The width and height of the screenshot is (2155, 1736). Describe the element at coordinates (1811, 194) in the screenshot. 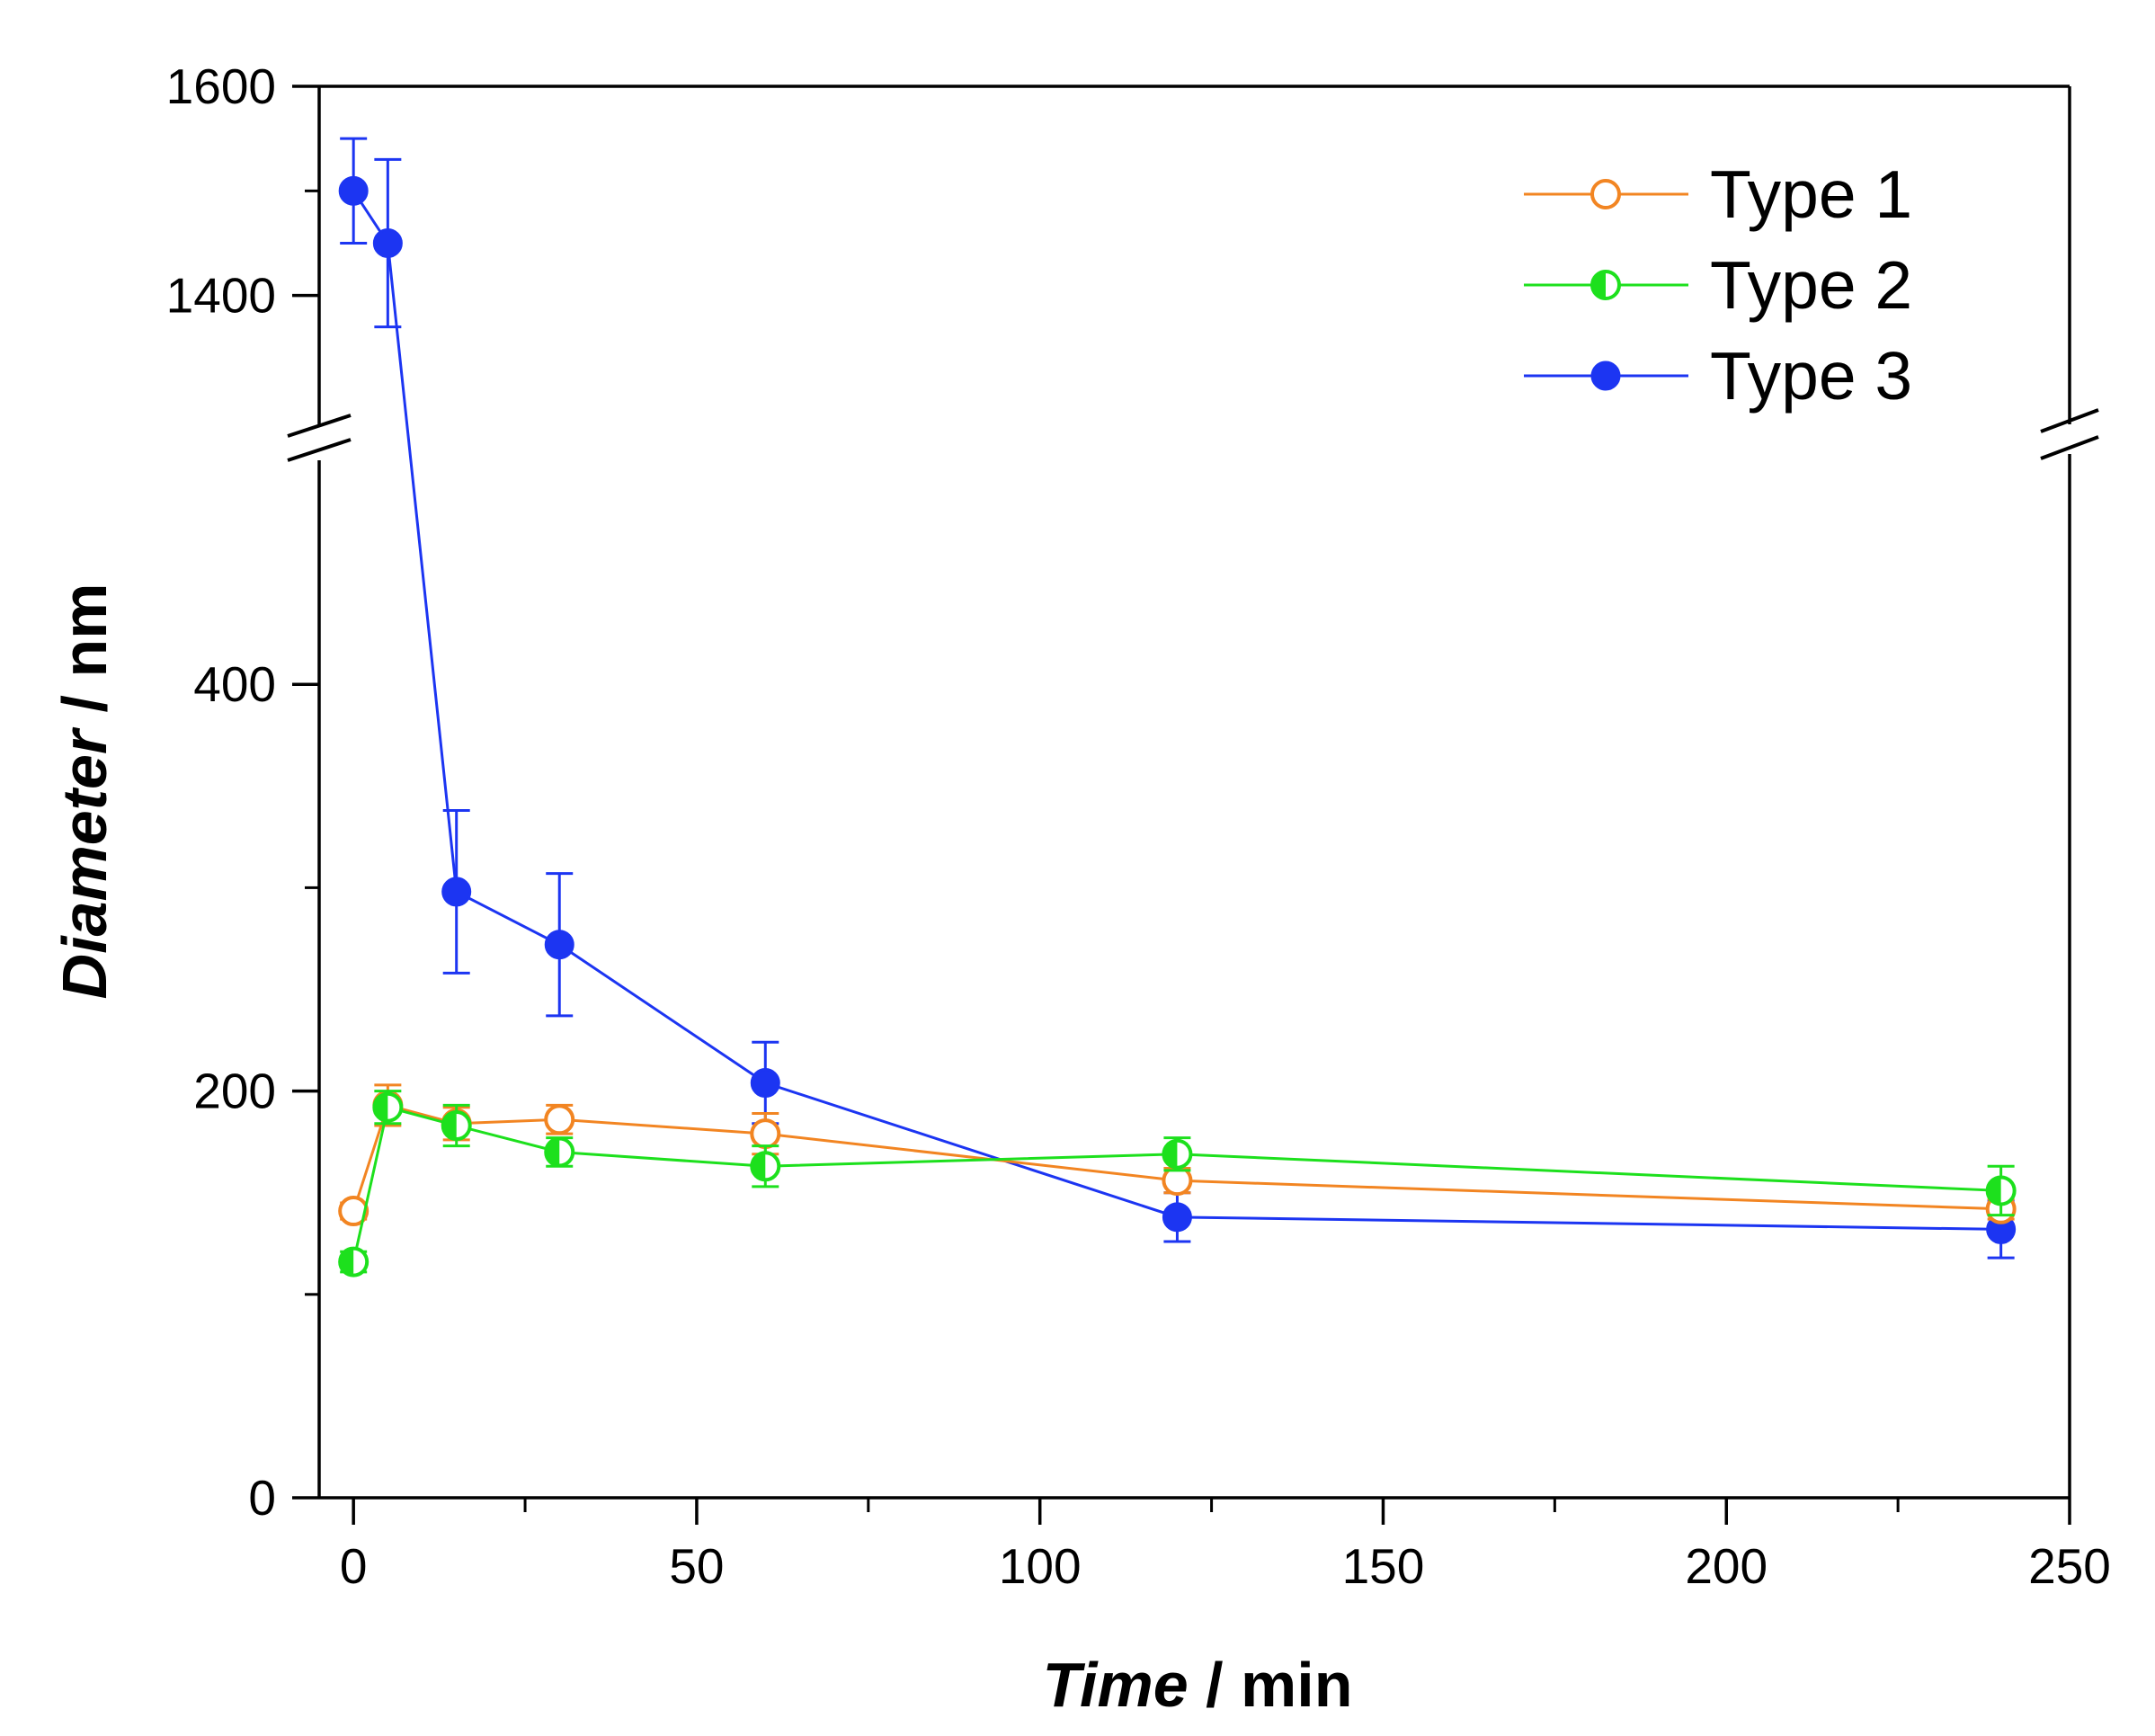

I see `legend-label: Type 1` at that location.